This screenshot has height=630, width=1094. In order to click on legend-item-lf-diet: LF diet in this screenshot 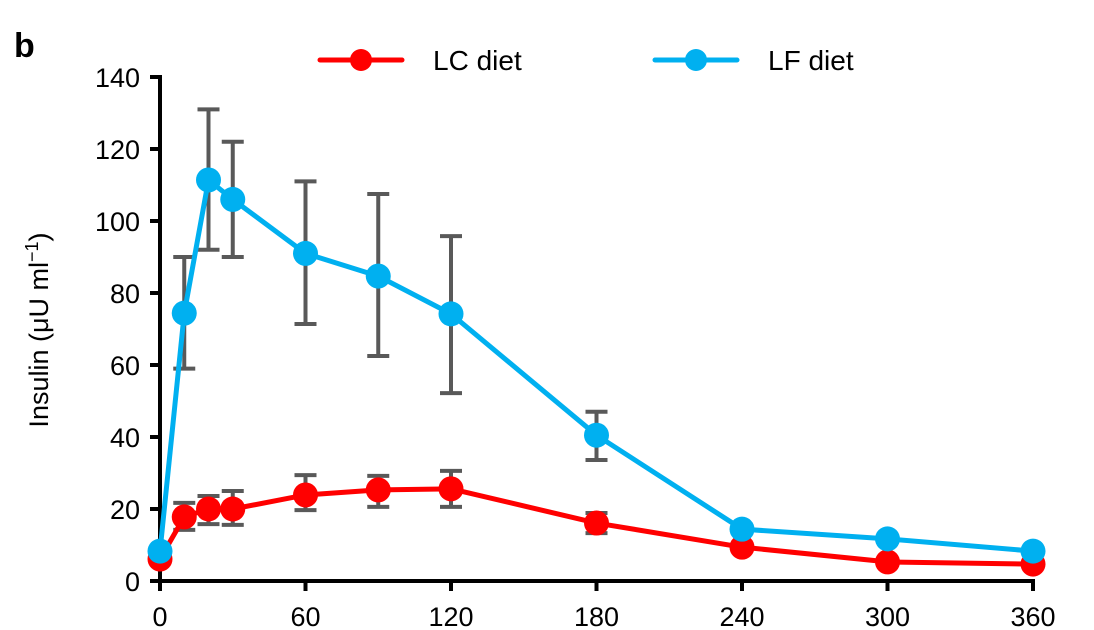, I will do `click(753, 60)`.